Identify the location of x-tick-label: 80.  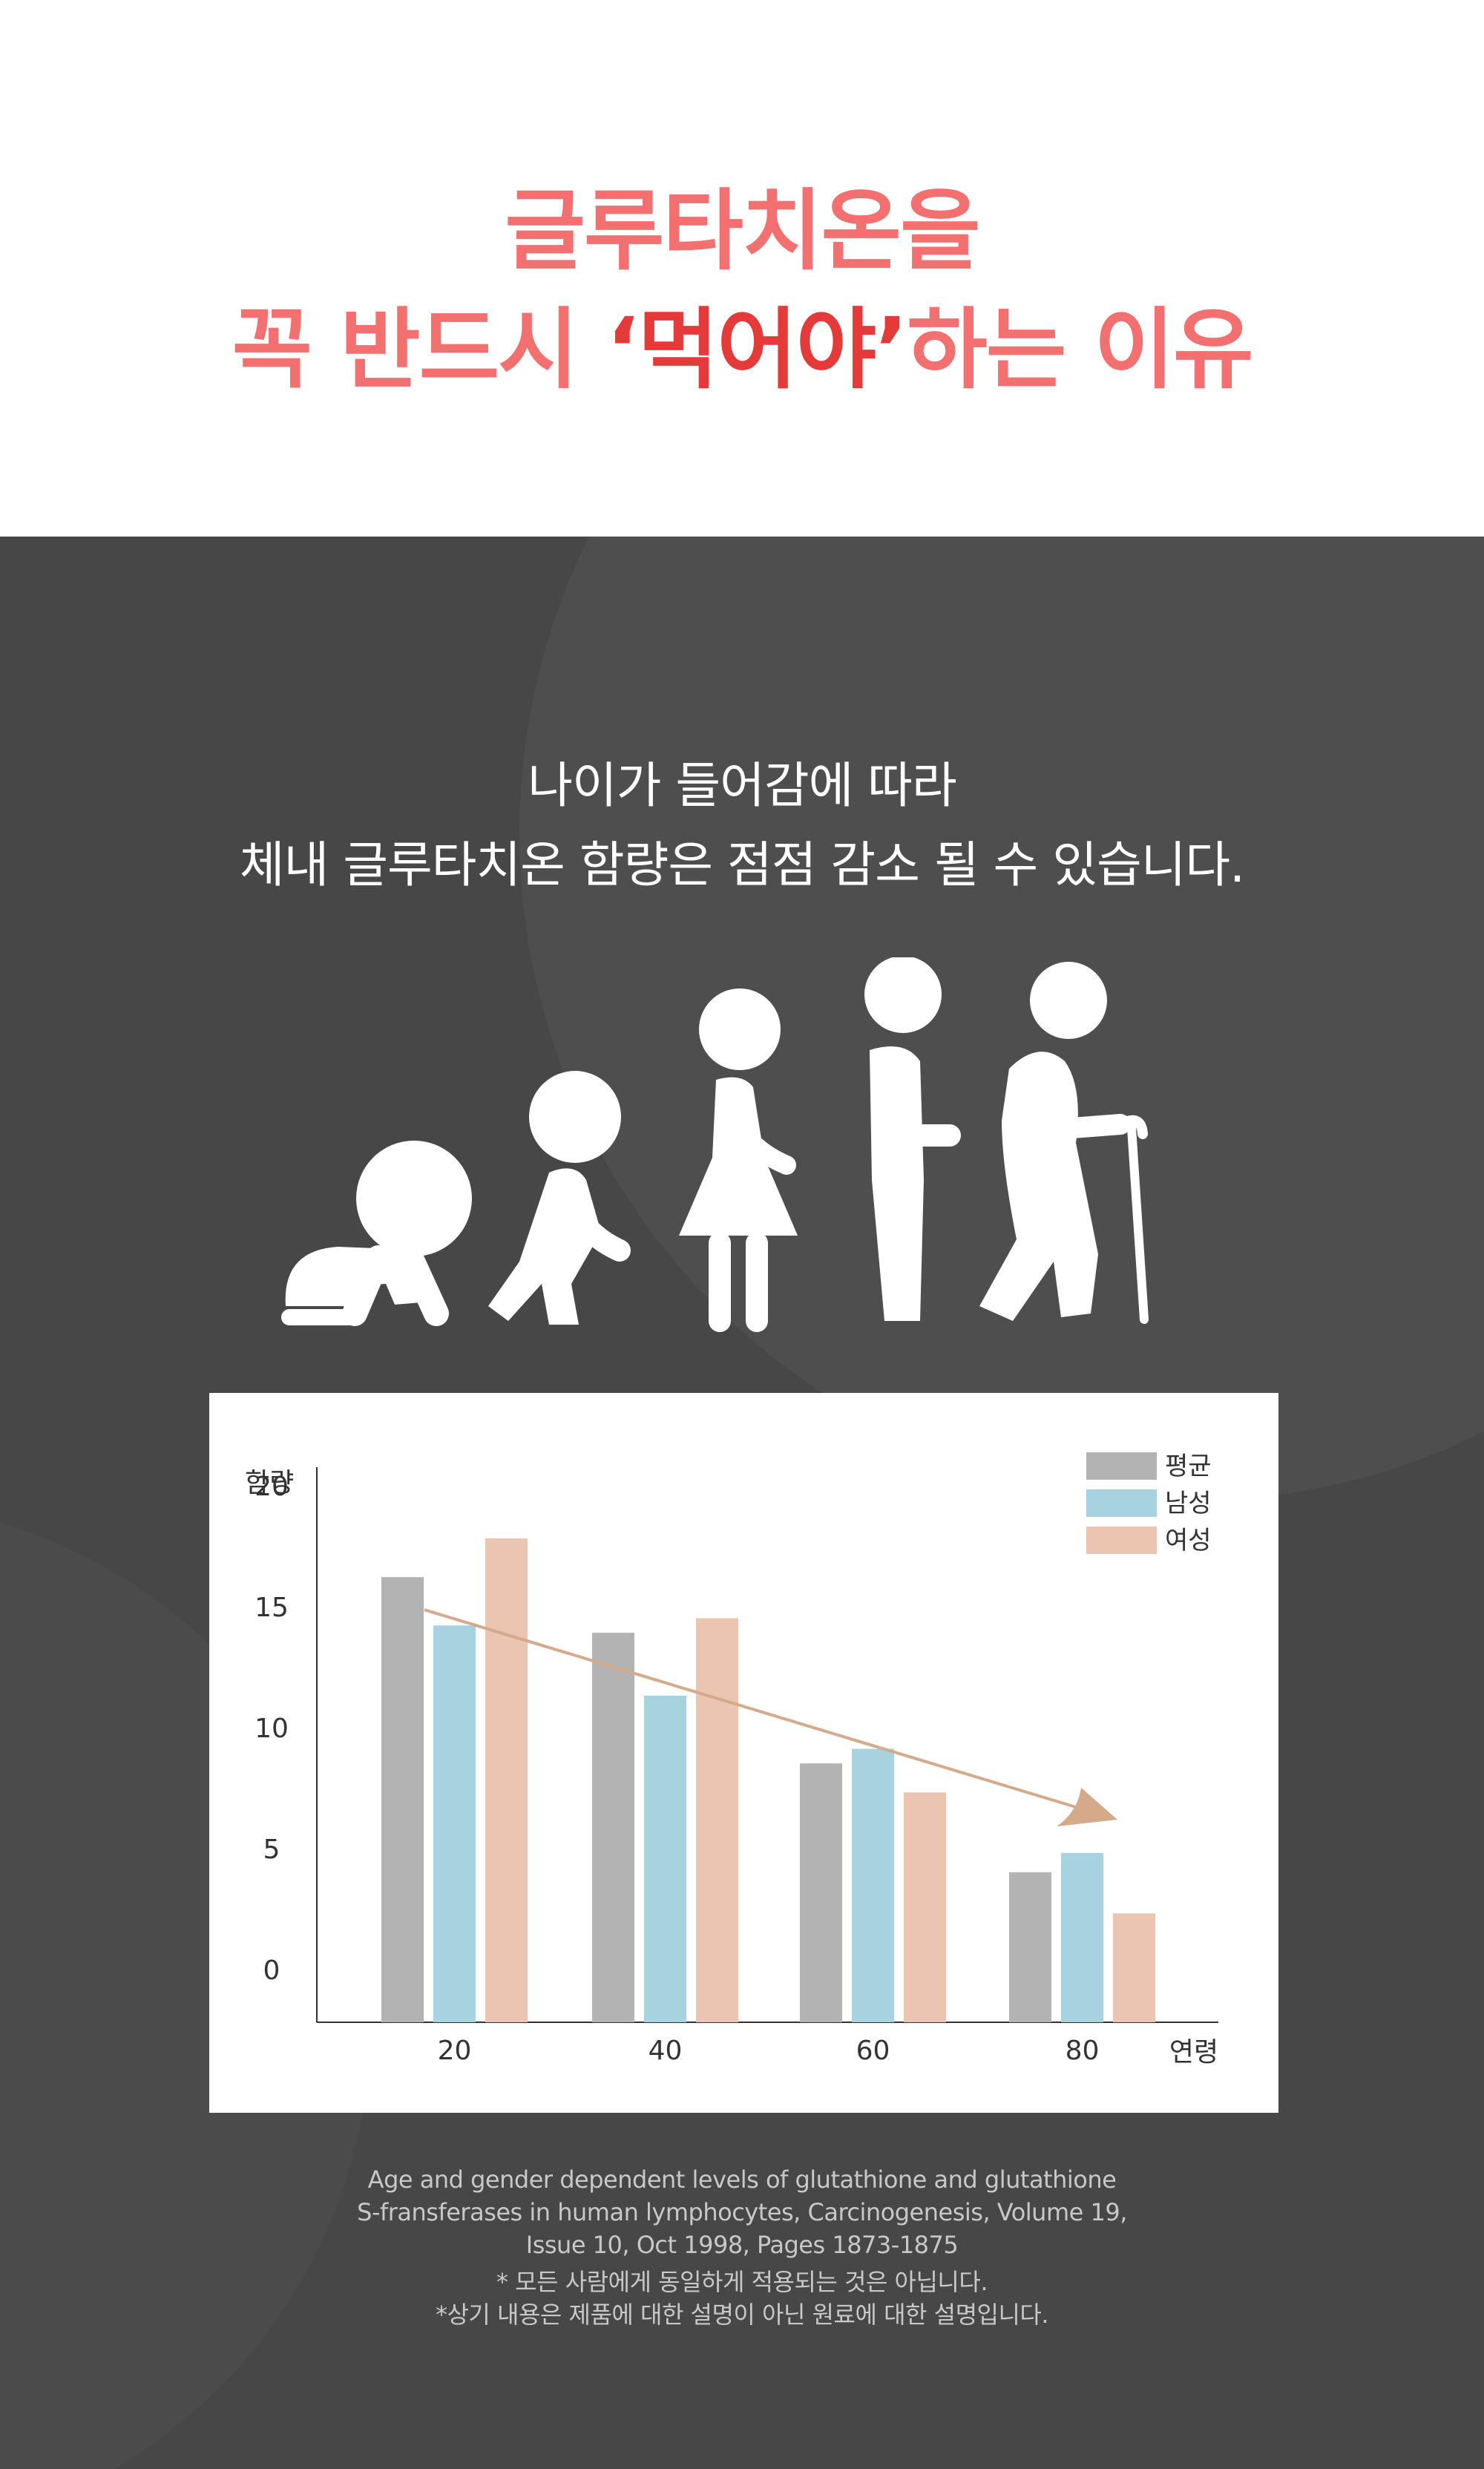
(1083, 2051).